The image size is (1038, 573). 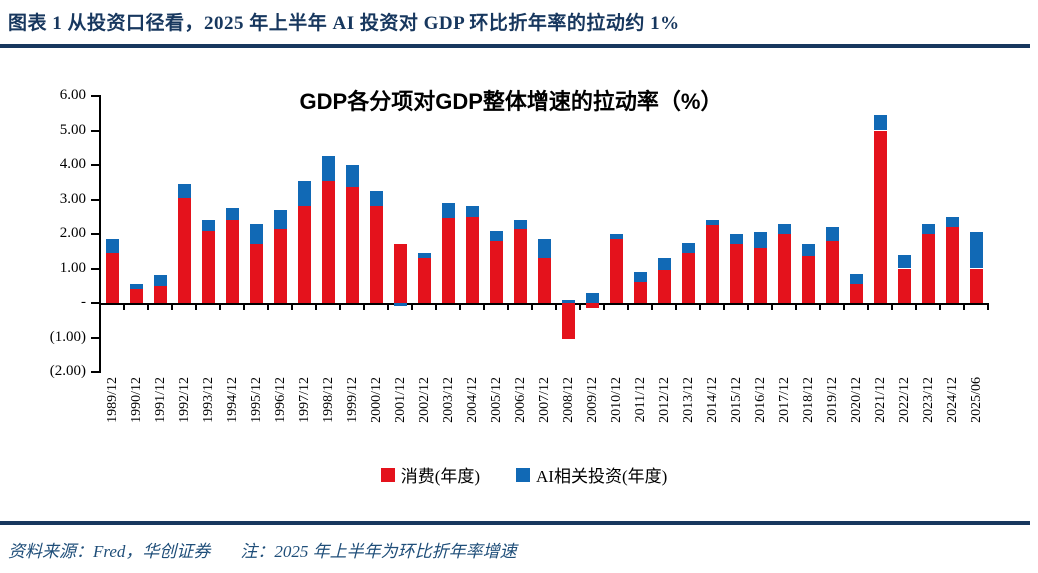 What do you see at coordinates (378, 551) in the screenshot?
I see `note-text: 注：2025 年上半年为环比折年率增速` at bounding box center [378, 551].